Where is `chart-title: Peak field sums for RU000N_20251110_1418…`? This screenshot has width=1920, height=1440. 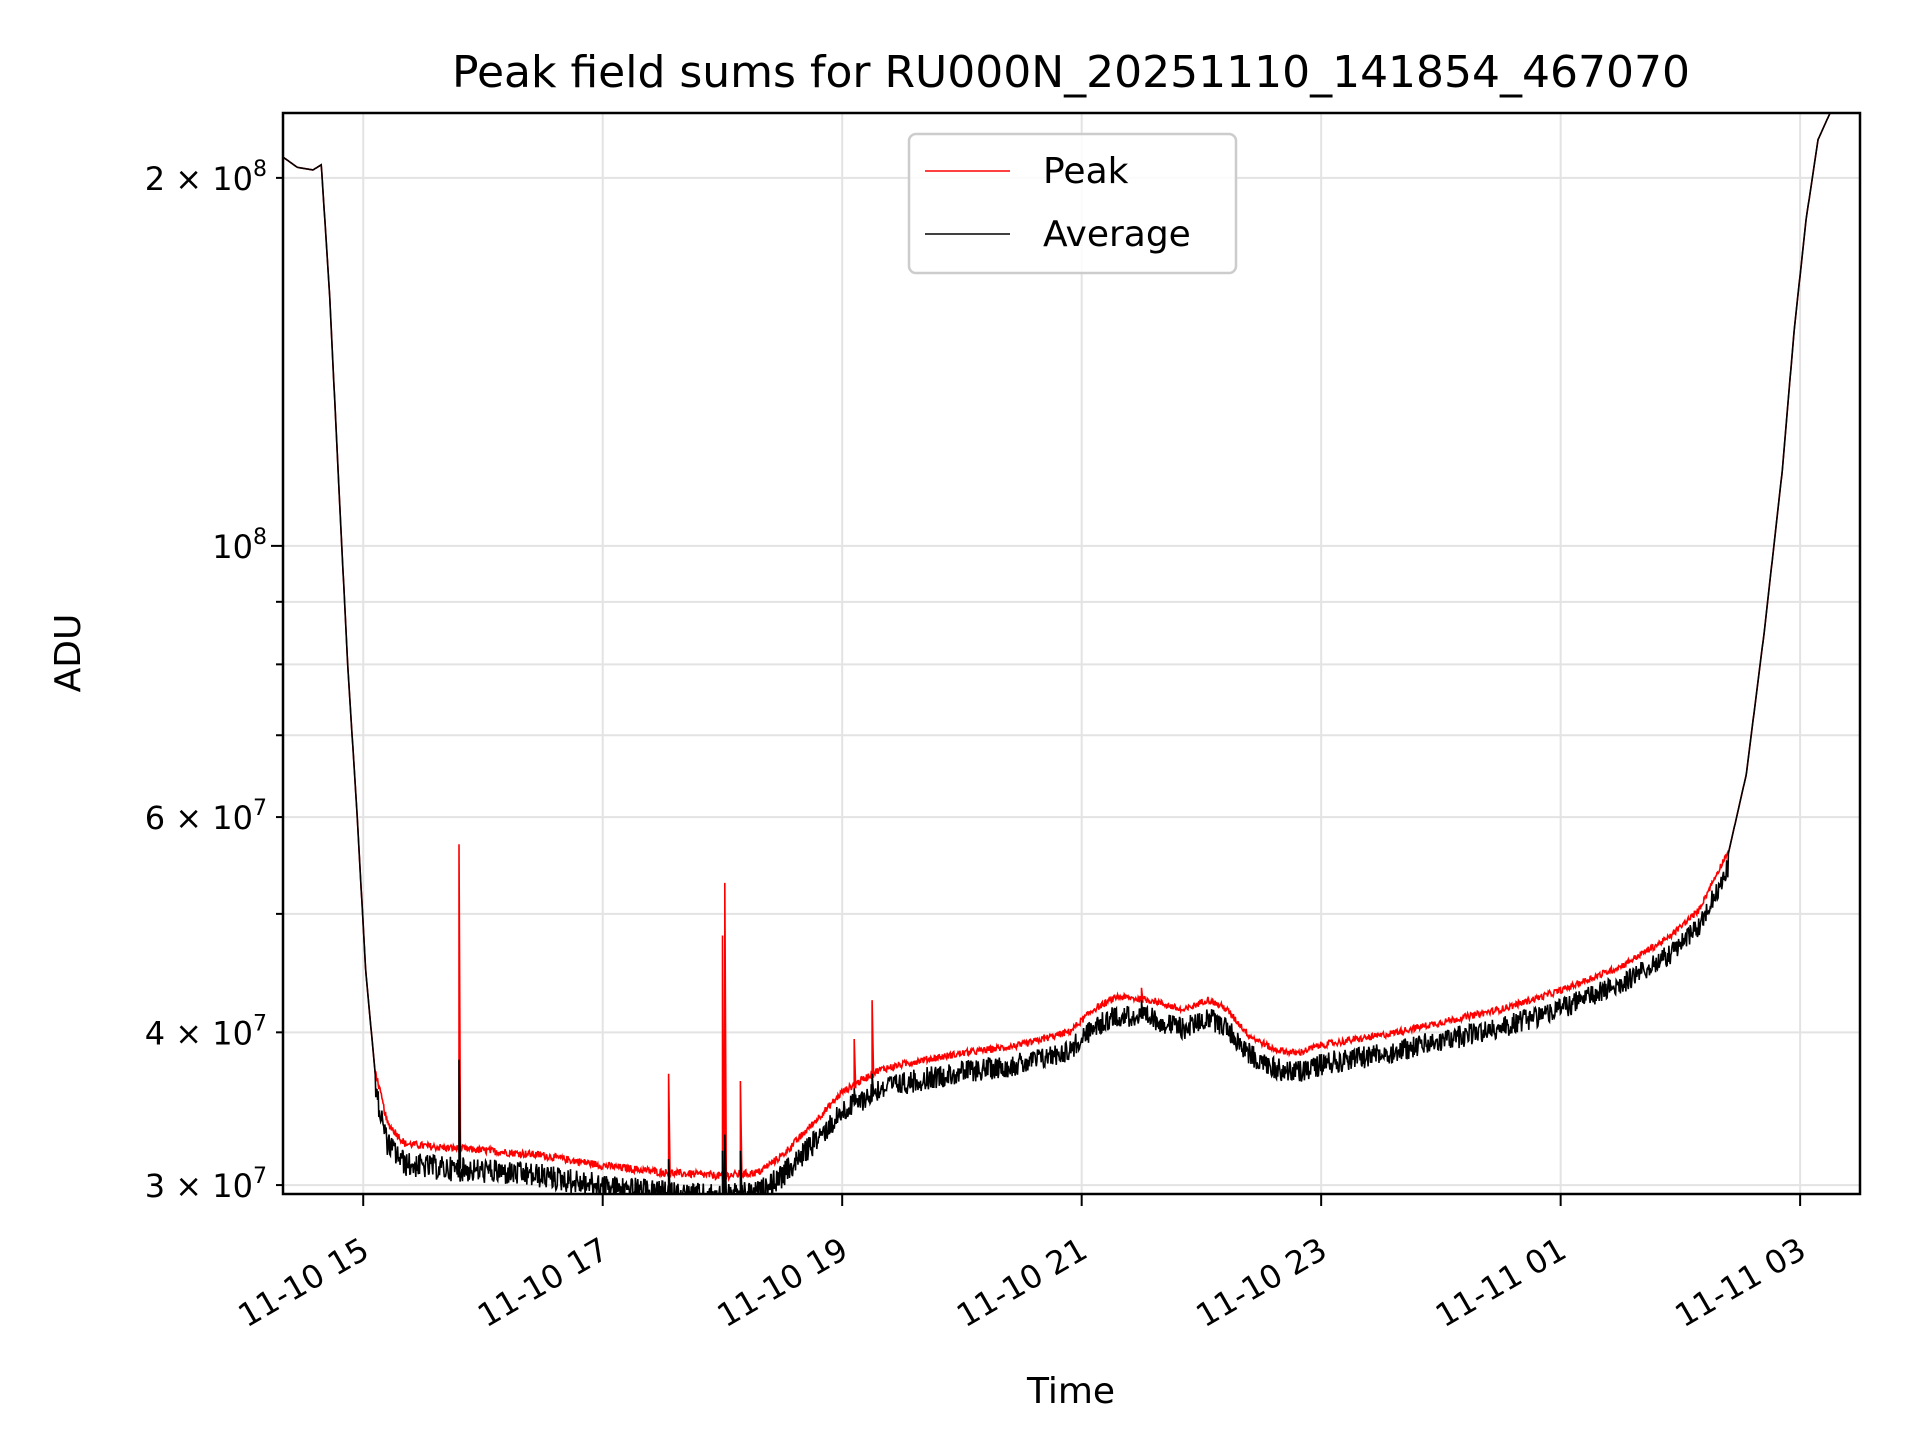
chart-title: Peak field sums for RU000N_20251110_1418… is located at coordinates (1071, 72).